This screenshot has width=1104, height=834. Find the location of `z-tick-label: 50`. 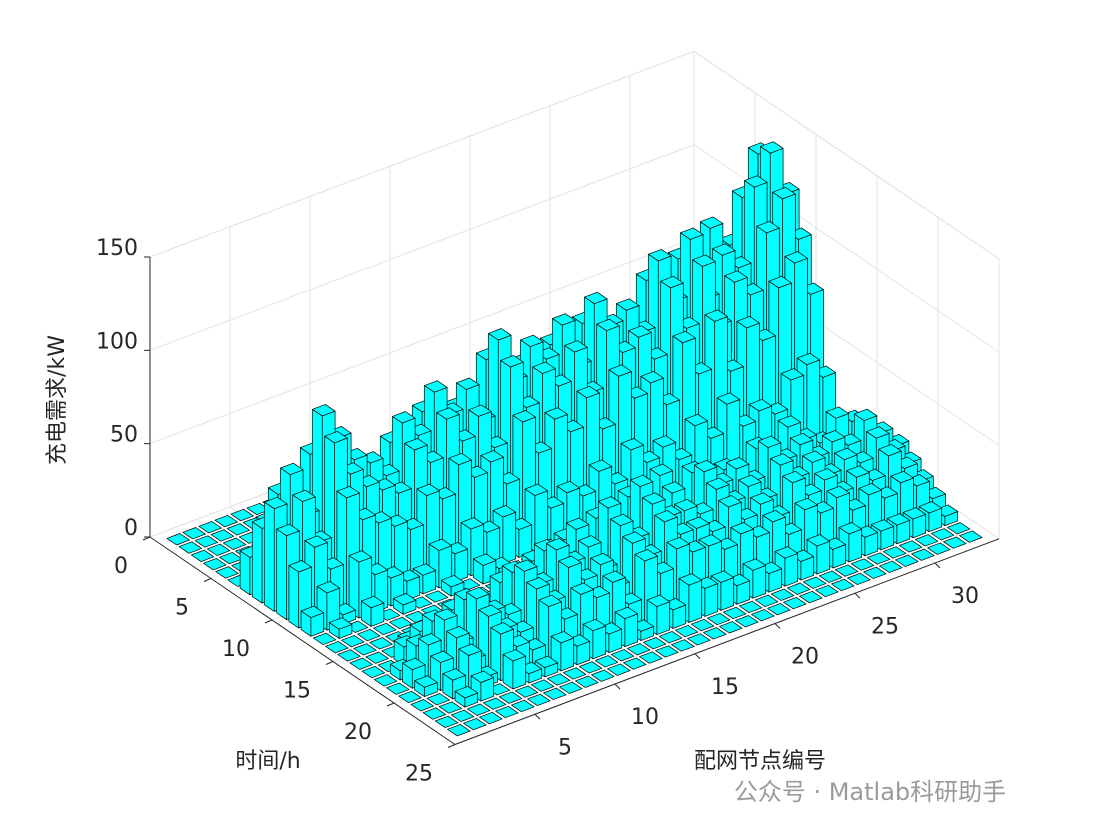

z-tick-label: 50 is located at coordinates (124, 435).